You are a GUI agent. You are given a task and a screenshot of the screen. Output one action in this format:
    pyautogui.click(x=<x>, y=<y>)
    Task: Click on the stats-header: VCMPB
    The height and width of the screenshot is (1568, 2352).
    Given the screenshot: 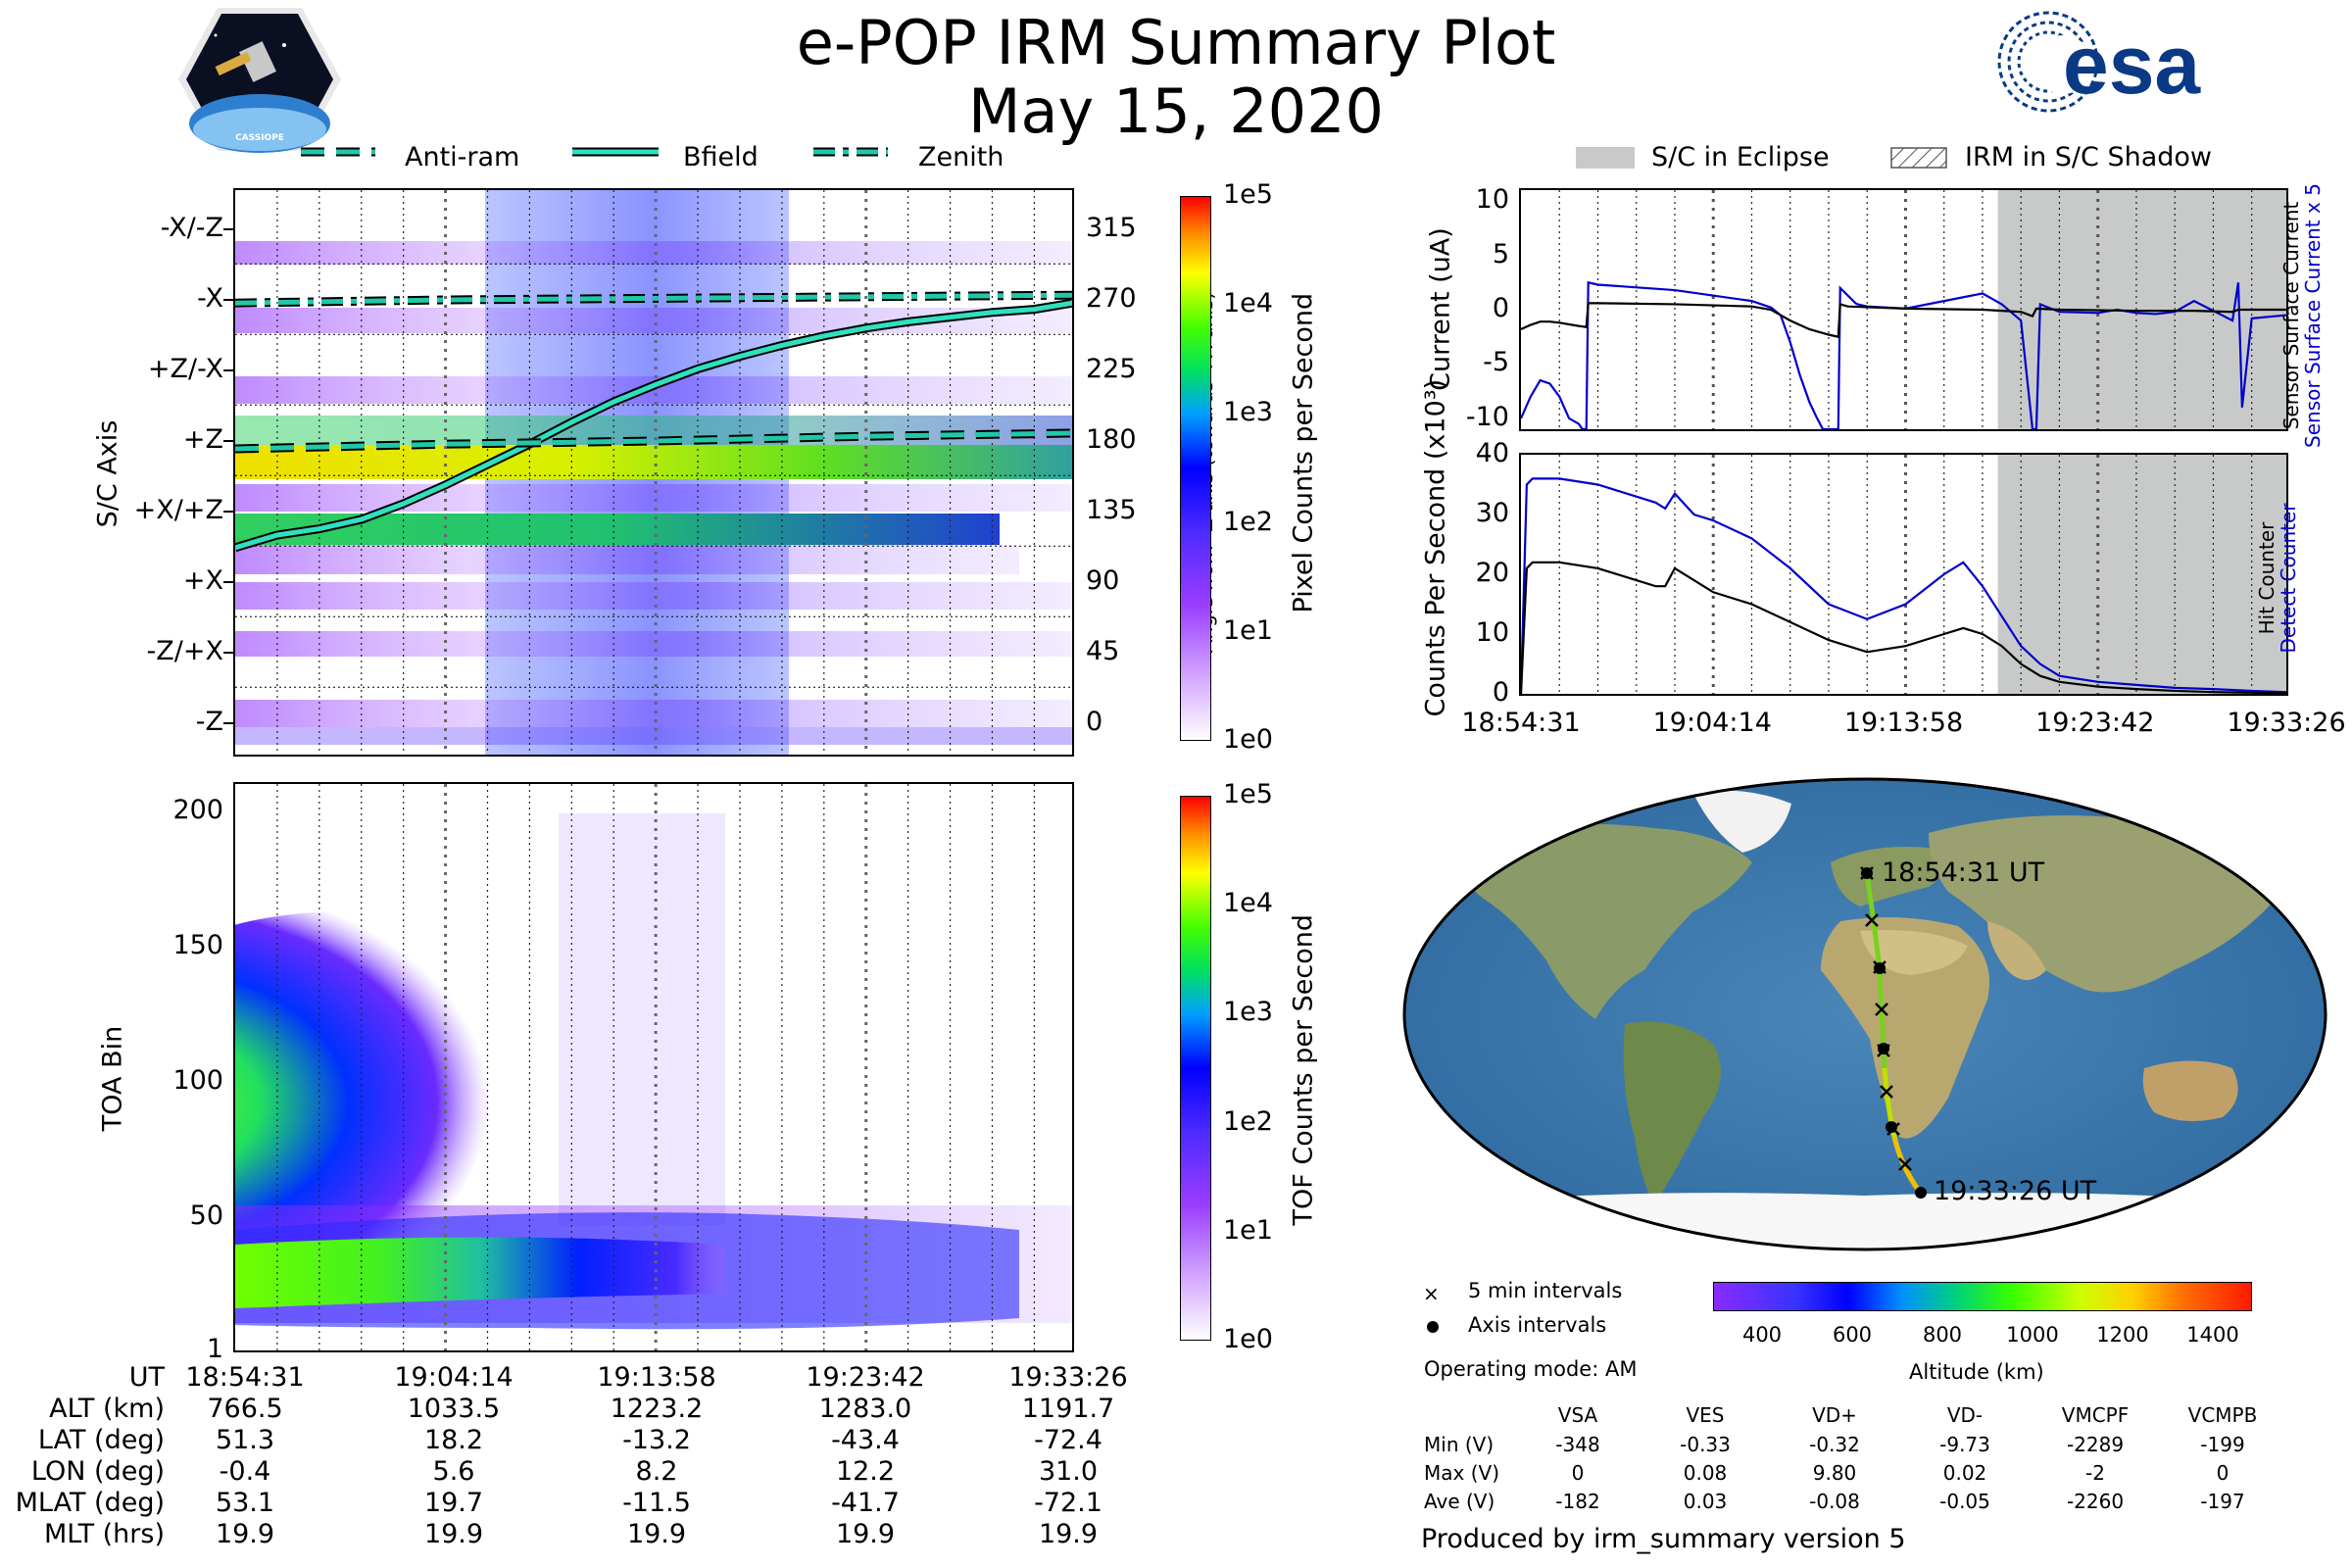 What is the action you would take?
    pyautogui.click(x=2222, y=1415)
    